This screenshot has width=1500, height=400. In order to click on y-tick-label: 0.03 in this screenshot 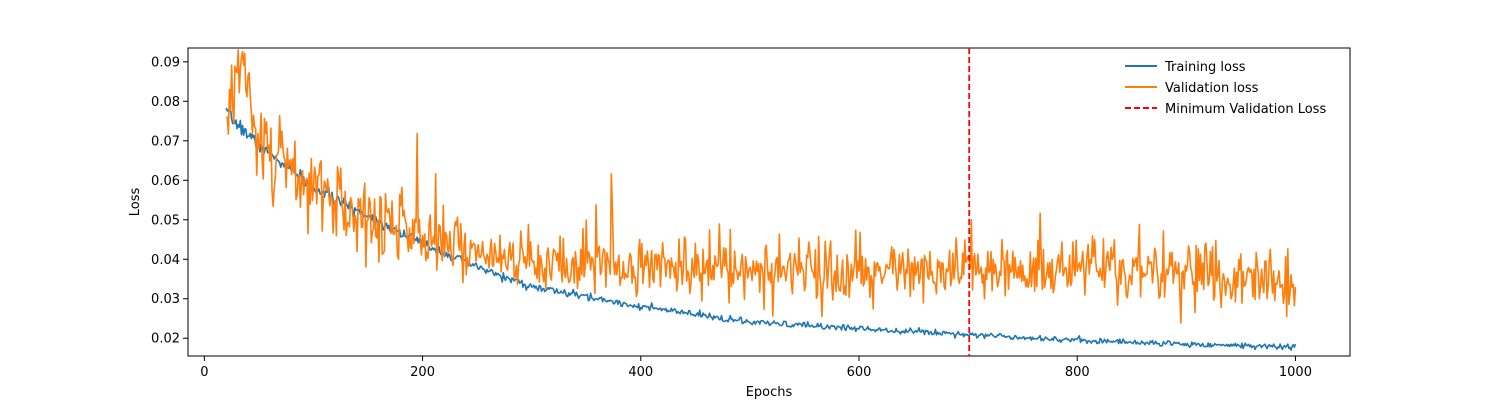, I will do `click(165, 299)`.